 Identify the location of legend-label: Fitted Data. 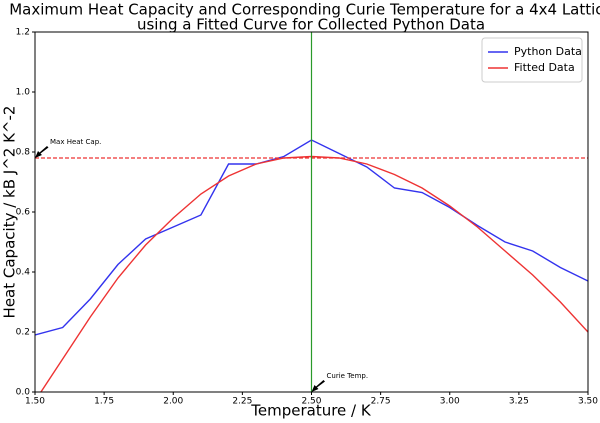
(544, 67).